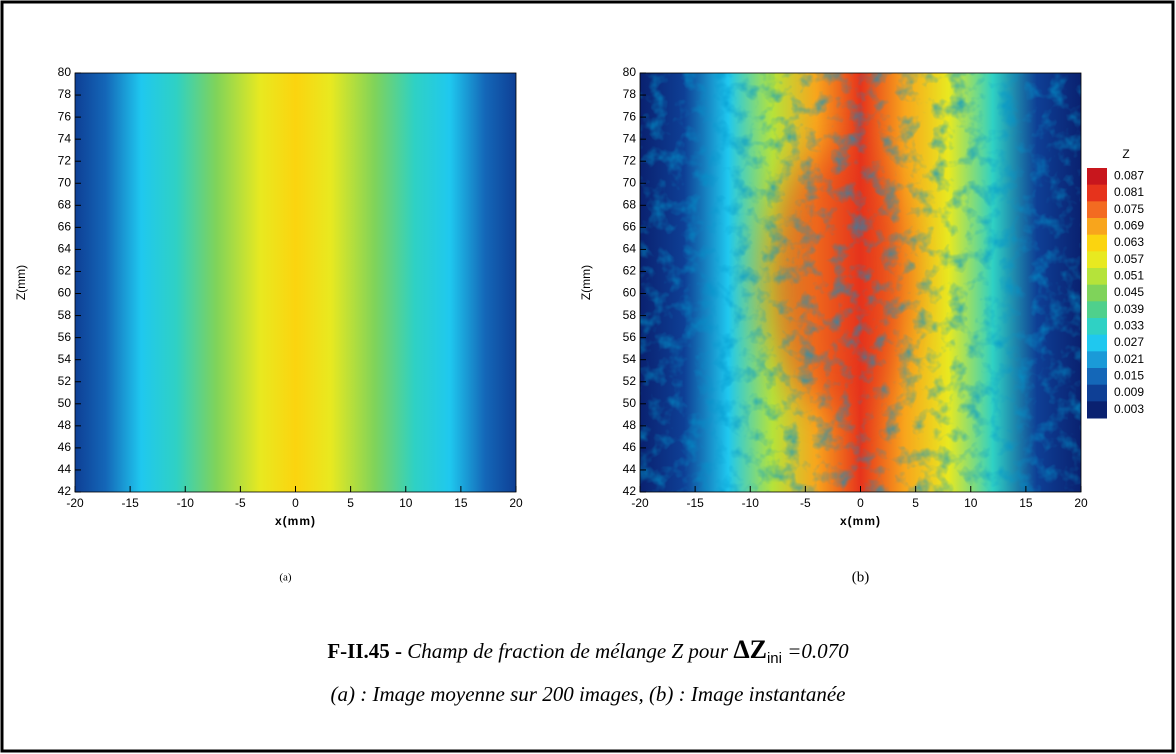  What do you see at coordinates (630, 94) in the screenshot?
I see `y-tick-label: 78` at bounding box center [630, 94].